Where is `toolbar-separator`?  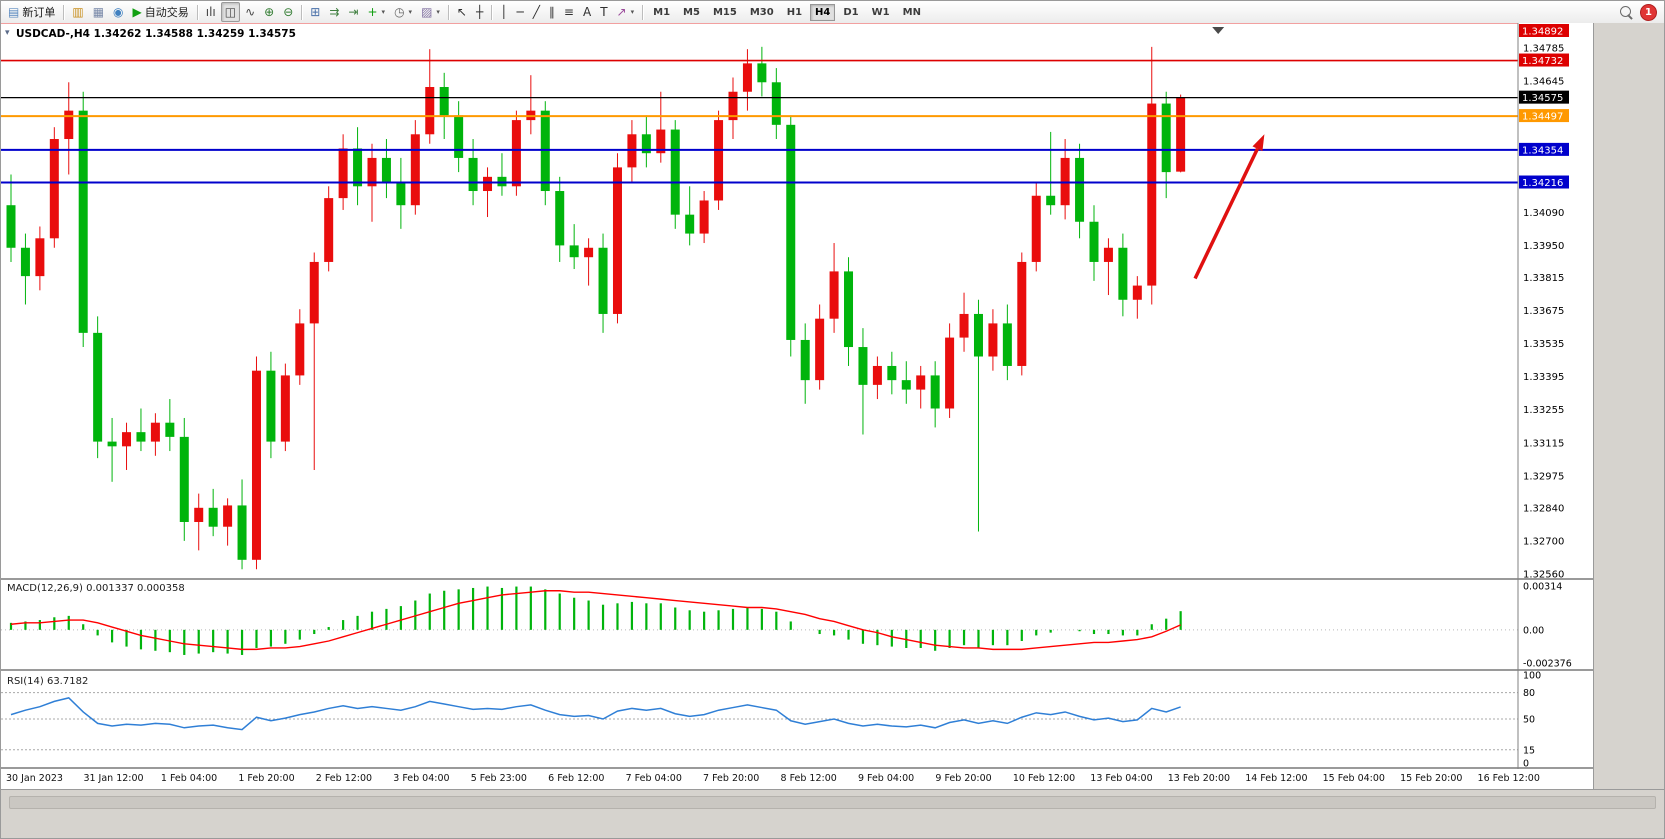 toolbar-separator is located at coordinates (448, 12).